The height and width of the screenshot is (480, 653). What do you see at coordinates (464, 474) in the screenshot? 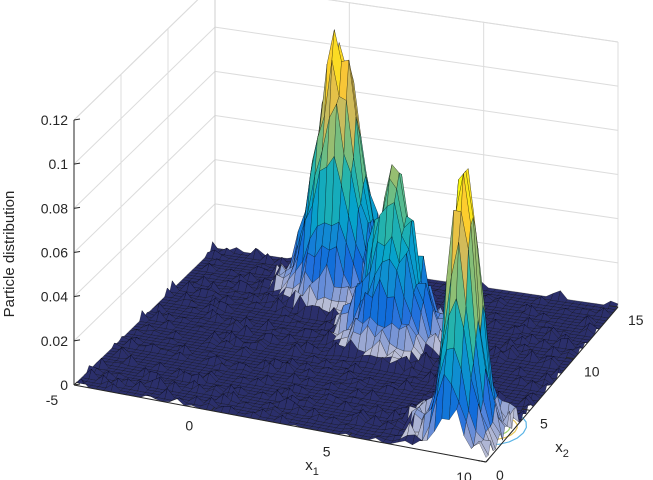
I see `x1-tick-label: 10` at bounding box center [464, 474].